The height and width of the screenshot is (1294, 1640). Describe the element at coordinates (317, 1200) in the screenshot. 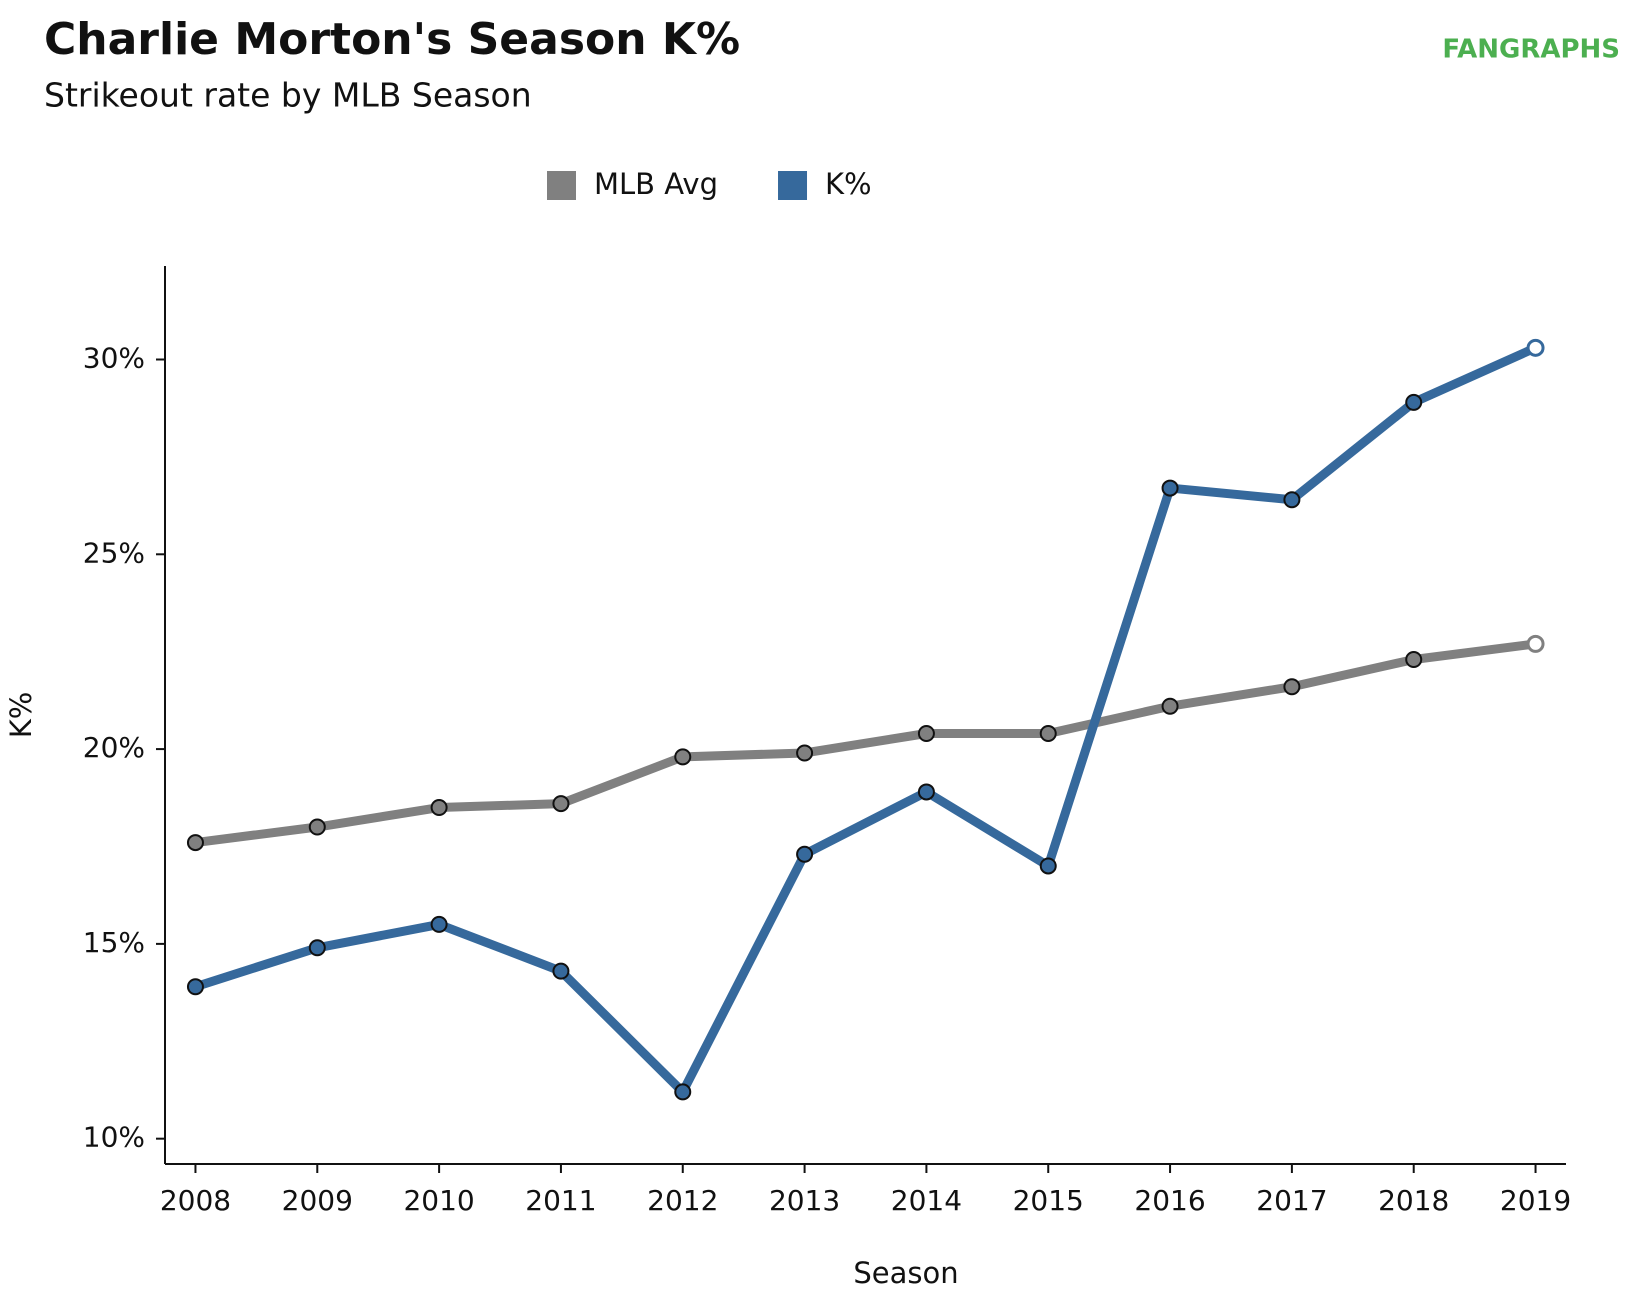

I see `x-tick-label: 2009` at that location.